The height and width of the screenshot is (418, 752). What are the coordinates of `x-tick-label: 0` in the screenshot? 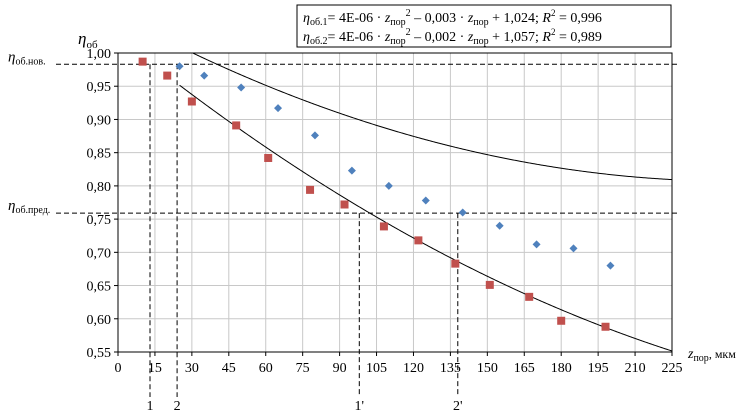 It's located at (118, 368).